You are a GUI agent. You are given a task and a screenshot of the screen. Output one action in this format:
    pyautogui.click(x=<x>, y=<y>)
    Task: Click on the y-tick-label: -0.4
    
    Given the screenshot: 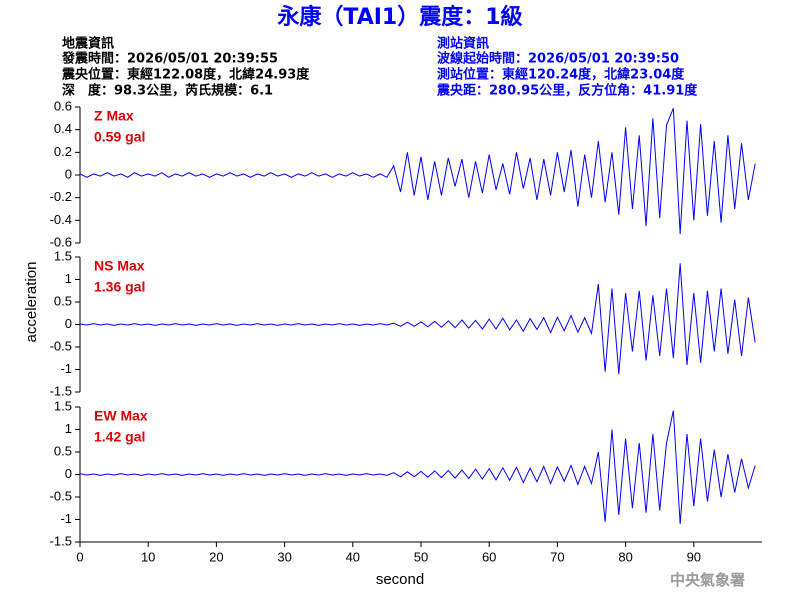 What is the action you would take?
    pyautogui.click(x=61, y=219)
    